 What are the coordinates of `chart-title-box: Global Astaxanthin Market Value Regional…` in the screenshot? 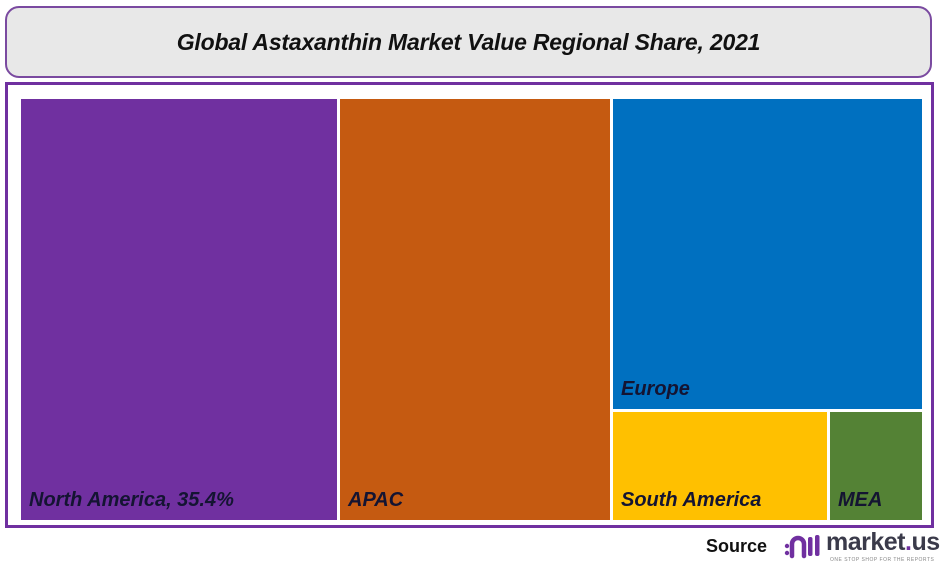 It's located at (468, 42).